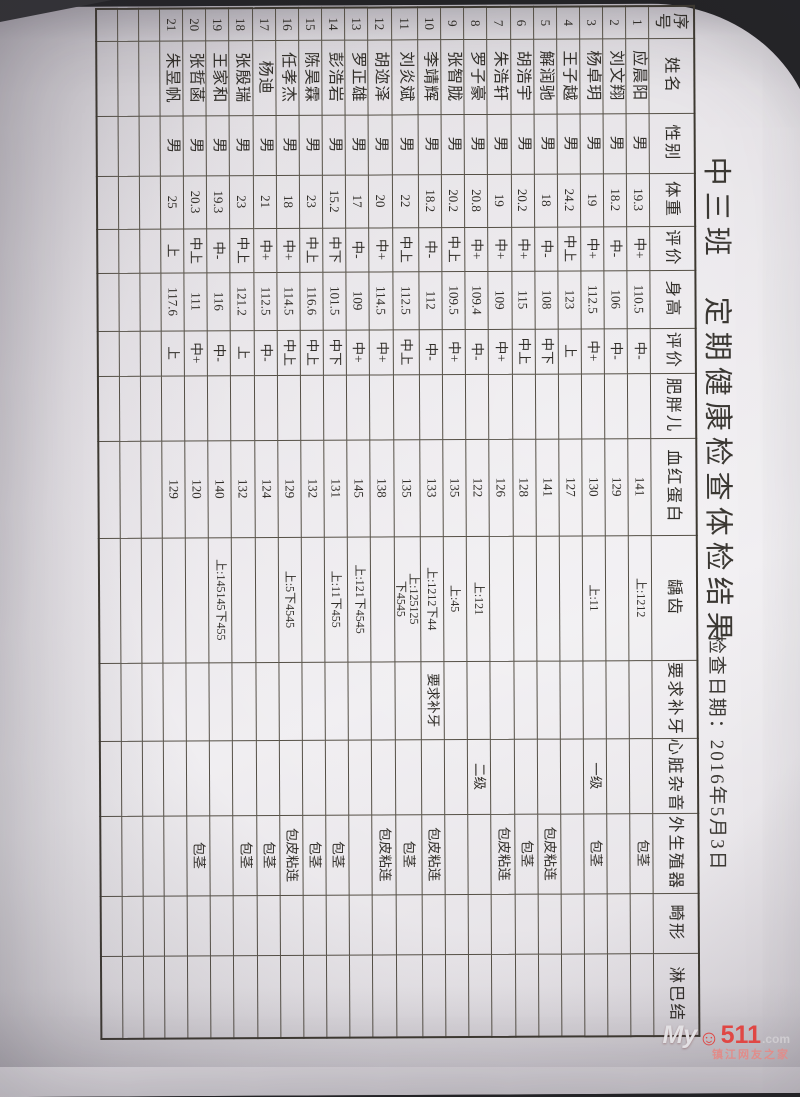  Describe the element at coordinates (429, 23) in the screenshot. I see `cell: 10` at that location.